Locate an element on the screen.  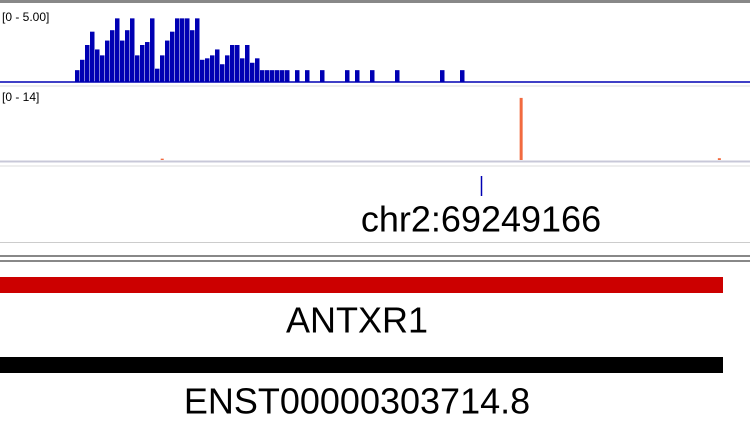
transcript-label: ENST00000303714.8 is located at coordinates (357, 401).